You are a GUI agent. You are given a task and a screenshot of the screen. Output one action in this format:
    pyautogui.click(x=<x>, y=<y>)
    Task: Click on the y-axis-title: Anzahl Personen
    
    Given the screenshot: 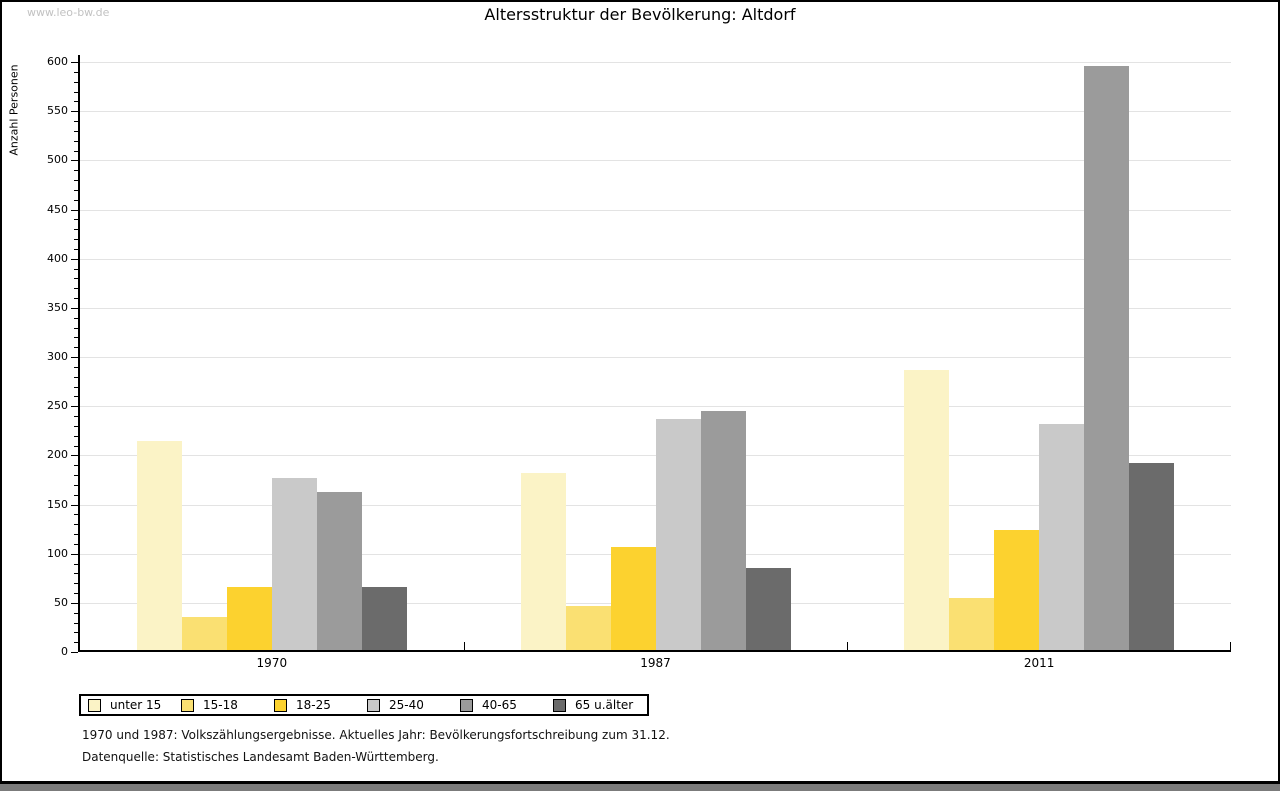 What is the action you would take?
    pyautogui.click(x=14, y=110)
    